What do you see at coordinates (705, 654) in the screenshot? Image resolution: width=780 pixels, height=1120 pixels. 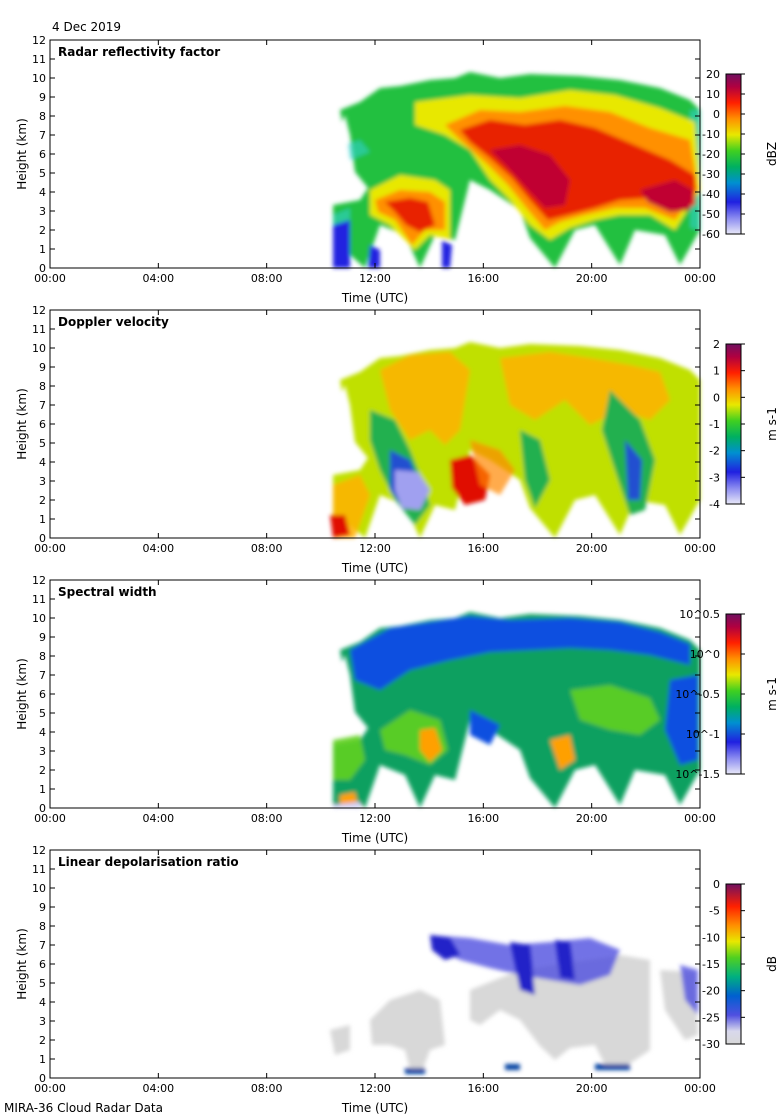 I see `colorbar-tick-label: 10^0` at bounding box center [705, 654].